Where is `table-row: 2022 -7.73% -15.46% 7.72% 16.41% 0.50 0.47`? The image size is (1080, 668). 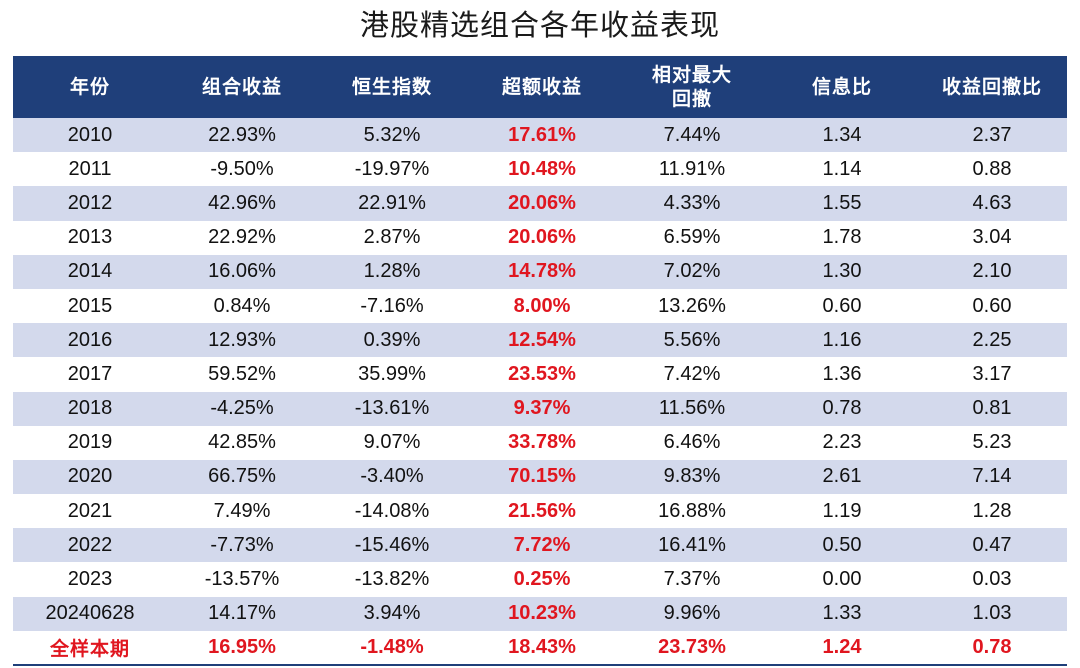 table-row: 2022 -7.73% -15.46% 7.72% 16.41% 0.50 0.47 is located at coordinates (540, 545).